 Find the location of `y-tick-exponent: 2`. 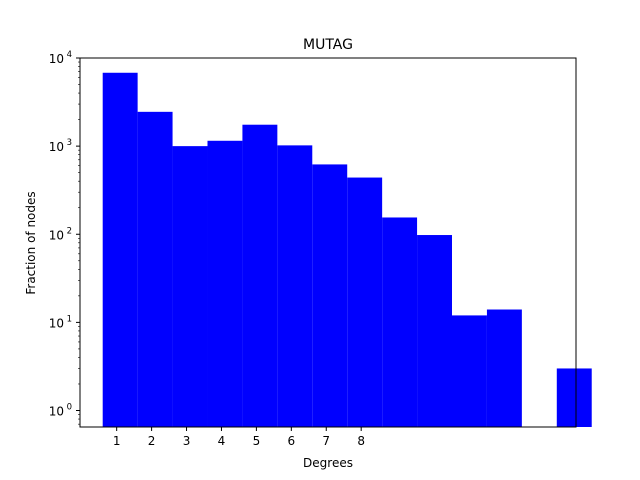

y-tick-exponent: 2 is located at coordinates (69, 231).